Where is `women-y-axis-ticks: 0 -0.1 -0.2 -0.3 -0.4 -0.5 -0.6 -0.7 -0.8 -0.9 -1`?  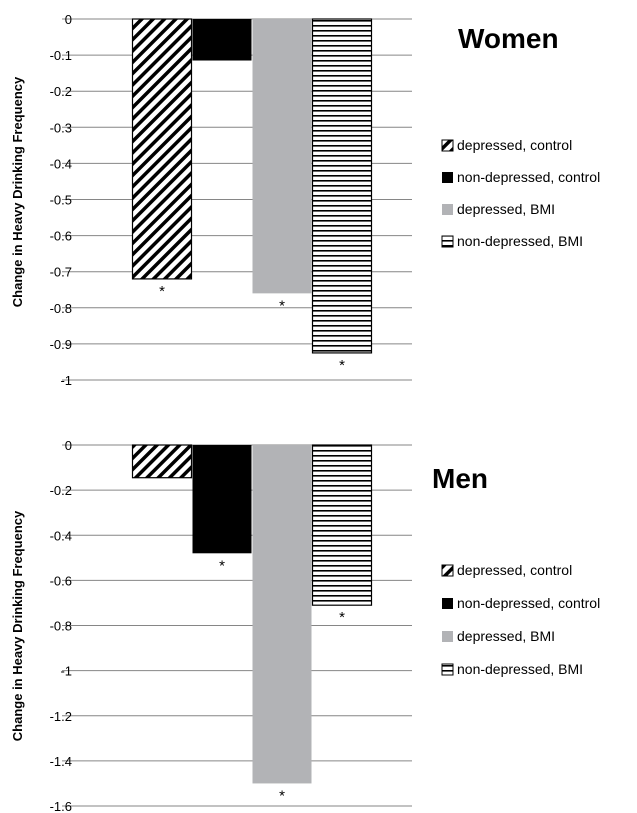
women-y-axis-ticks: 0 -0.1 -0.2 -0.3 -0.4 -0.5 -0.6 -0.7 -0.8 -0.9 -1 is located at coordinates (61, 200).